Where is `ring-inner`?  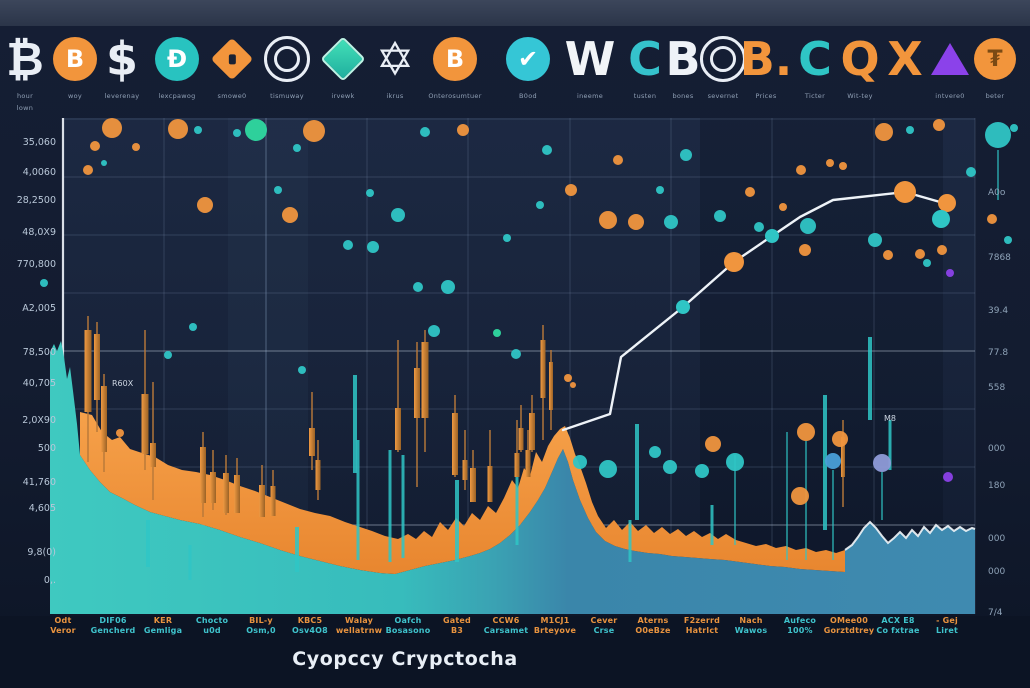 ring-inner is located at coordinates (287, 59).